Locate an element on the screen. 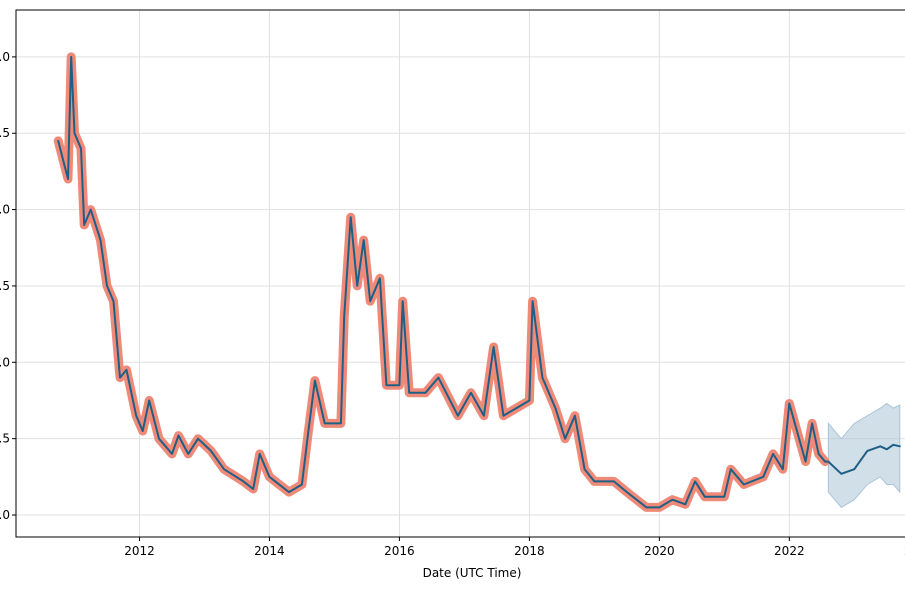 The image size is (905, 590). y-tick-label: 0.0 is located at coordinates (5, 515).